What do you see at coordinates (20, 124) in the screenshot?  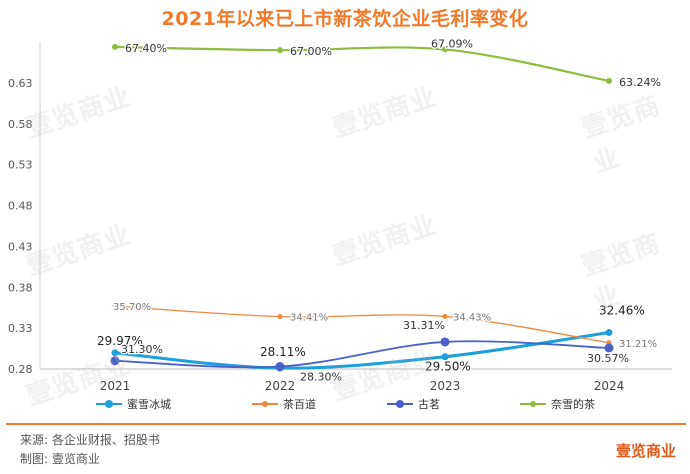 I see `y-tick-label: 0.58` at bounding box center [20, 124].